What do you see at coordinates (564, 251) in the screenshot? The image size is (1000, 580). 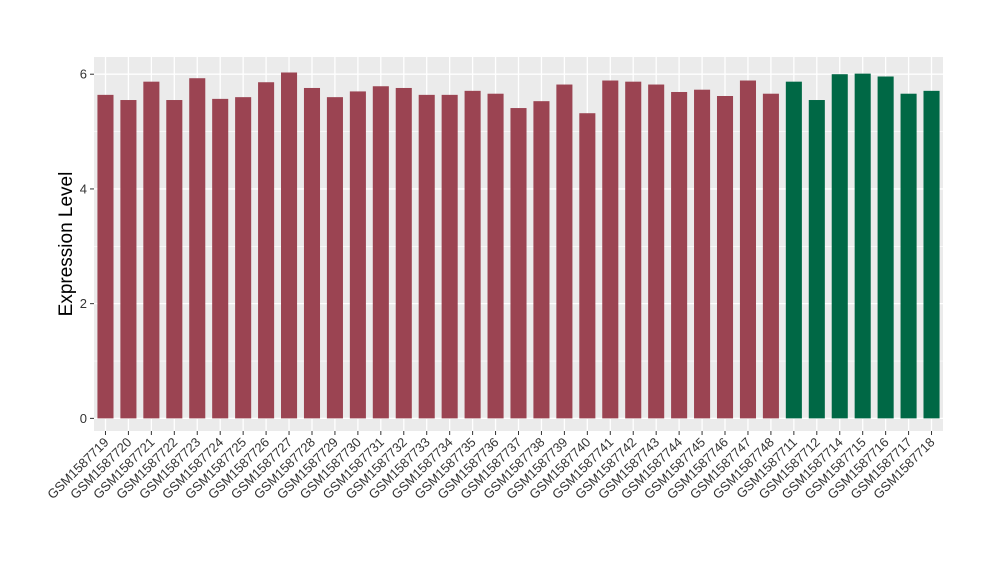 I see `bar-GSM1587739` at bounding box center [564, 251].